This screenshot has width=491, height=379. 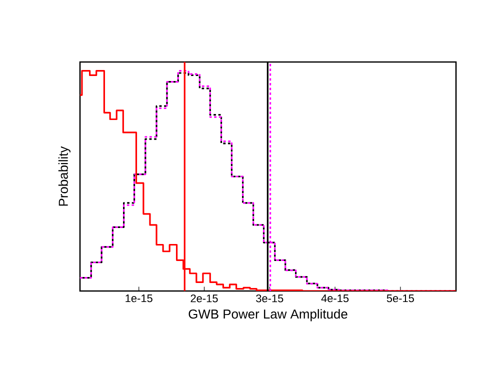 What do you see at coordinates (400, 298) in the screenshot?
I see `x-tick-label: 5e-15` at bounding box center [400, 298].